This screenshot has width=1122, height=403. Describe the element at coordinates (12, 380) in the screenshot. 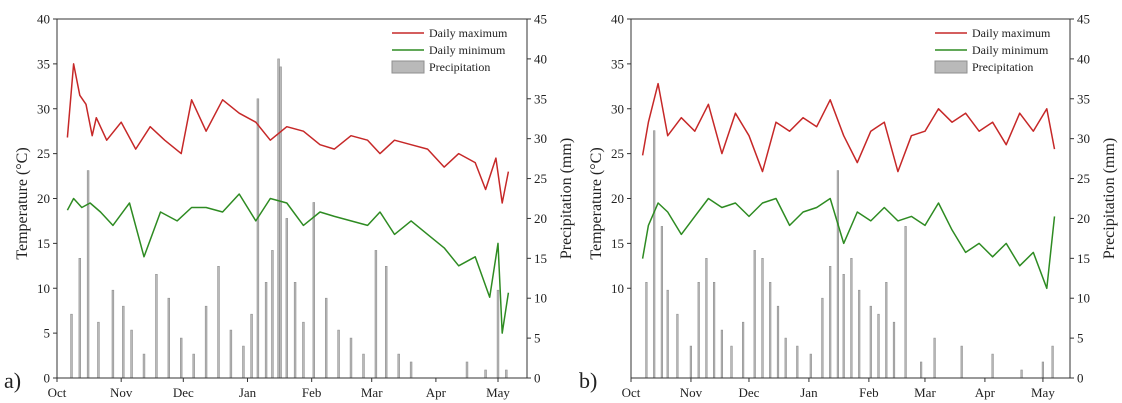

I see `panel-label-a: a)` at that location.